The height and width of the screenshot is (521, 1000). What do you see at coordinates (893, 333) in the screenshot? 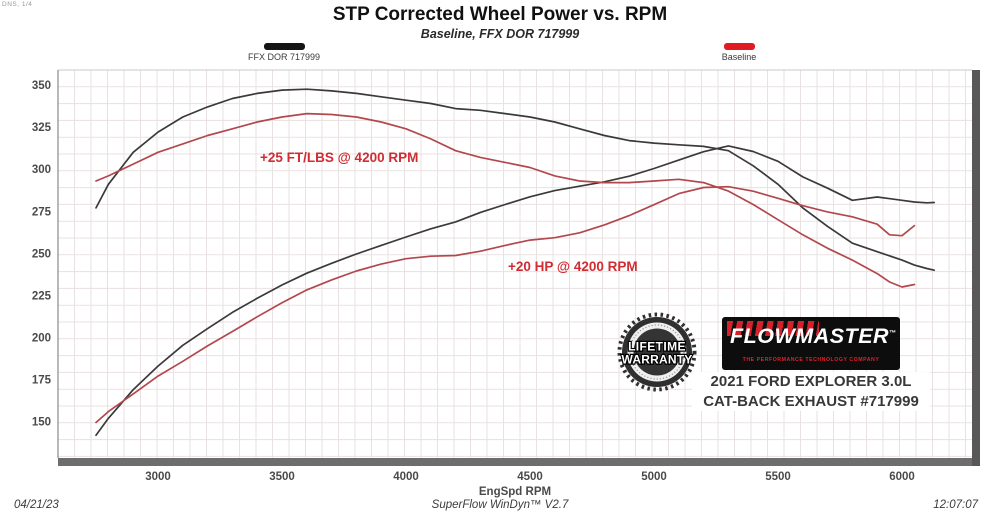
I see `logo-trademark: ™` at bounding box center [893, 333].